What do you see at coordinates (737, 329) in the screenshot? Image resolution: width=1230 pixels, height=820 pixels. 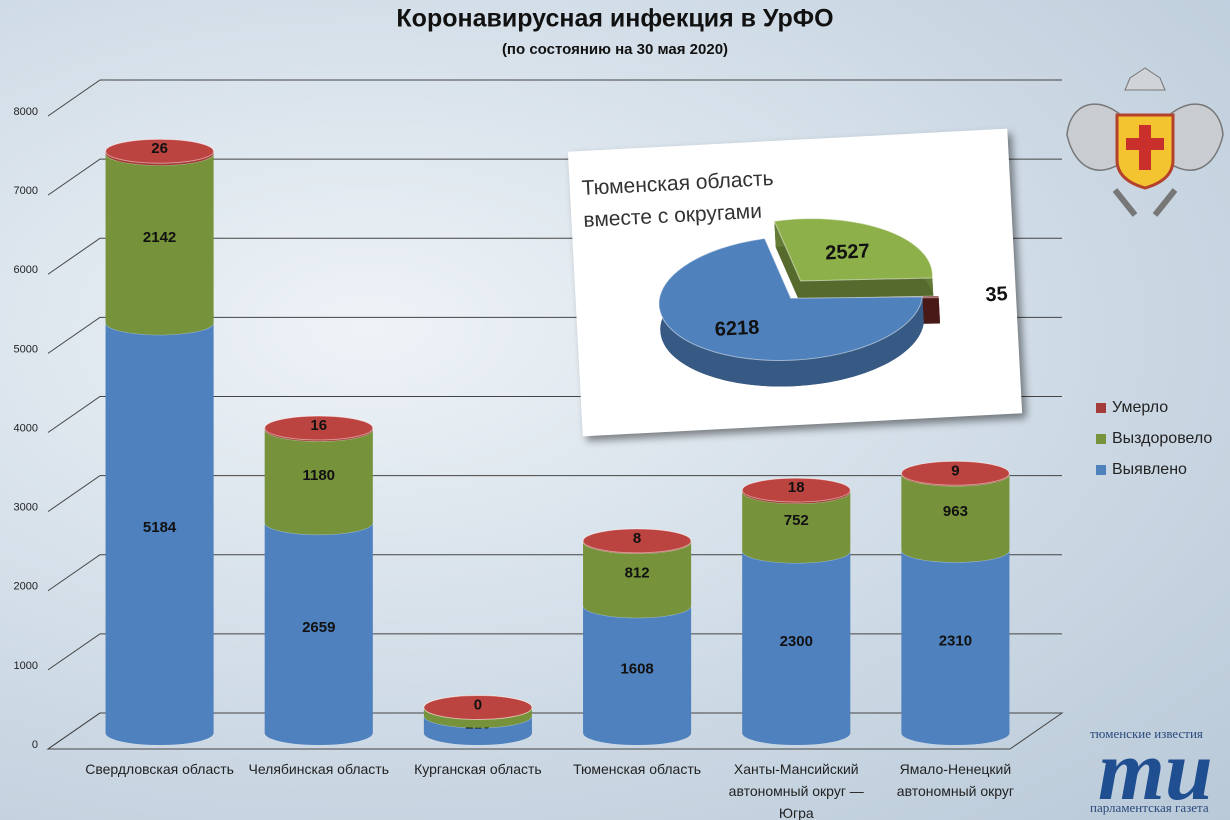 I see `pie-value-label: 6218` at bounding box center [737, 329].